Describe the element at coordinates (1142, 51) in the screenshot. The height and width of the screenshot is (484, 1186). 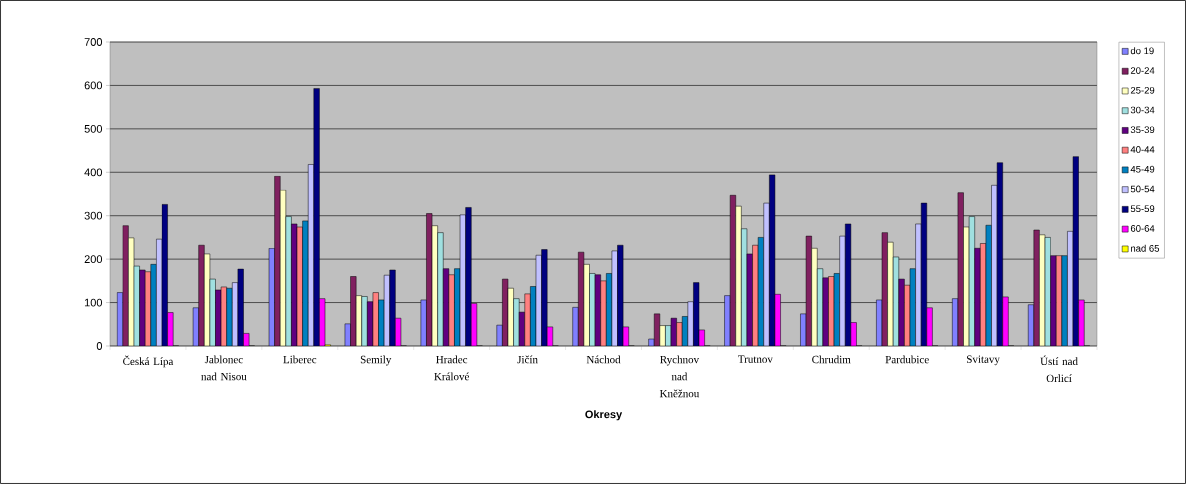
I see `legend-label: do 19` at that location.